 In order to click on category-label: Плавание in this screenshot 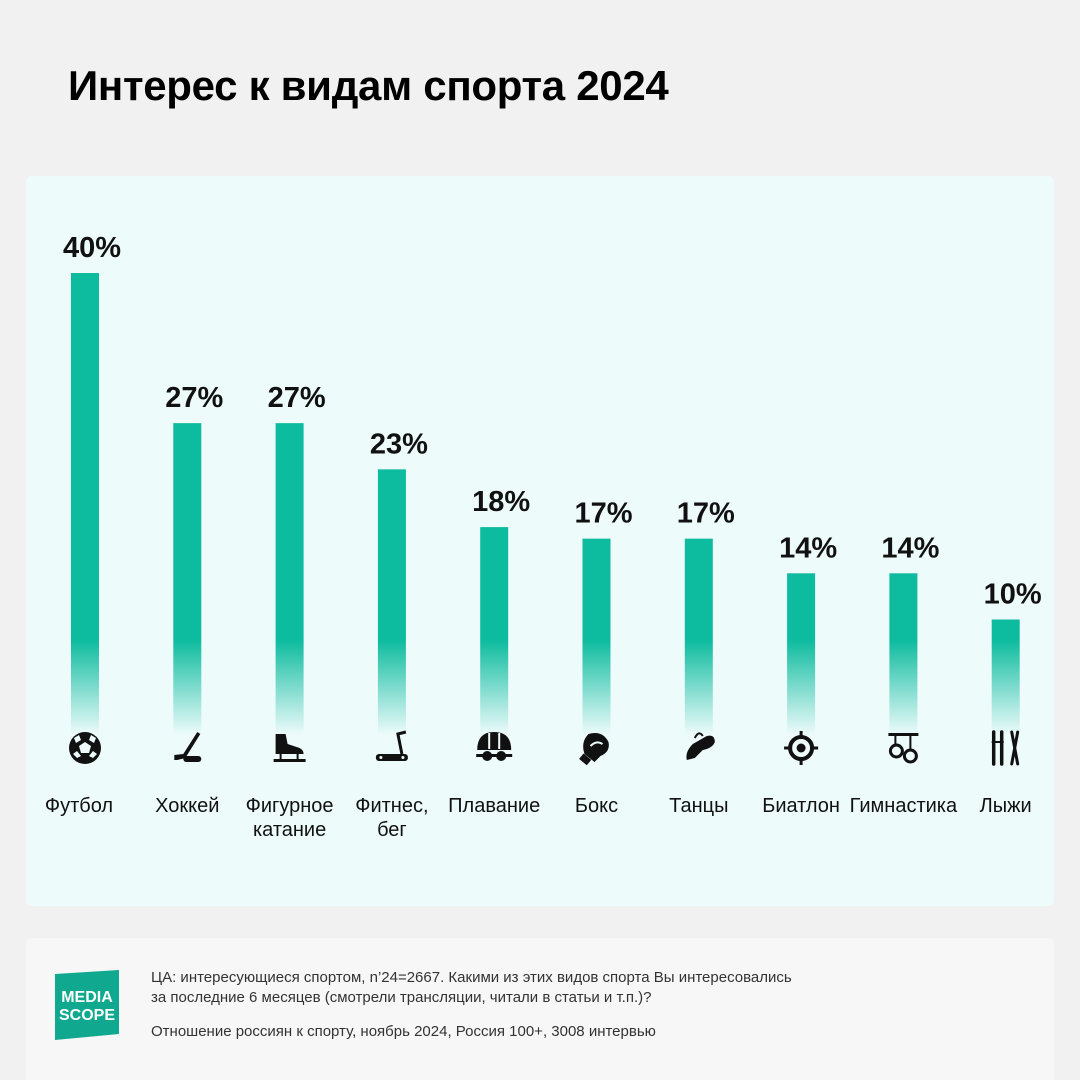, I will do `click(494, 806)`.